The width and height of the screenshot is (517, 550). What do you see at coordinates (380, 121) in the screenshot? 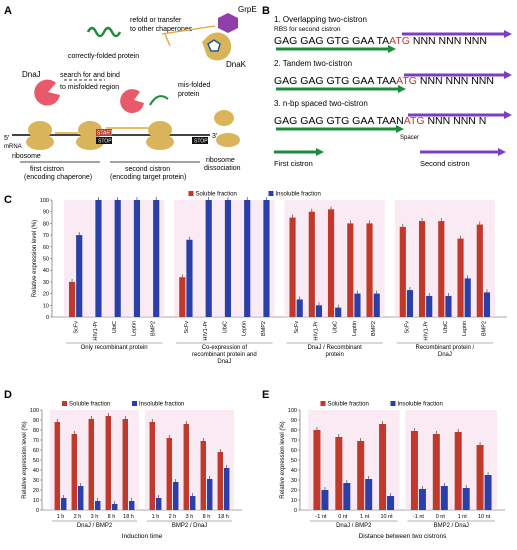
I see `b3-sequence: GAG GAG GTG GAA TAANATG NNN NNN N` at bounding box center [380, 121].